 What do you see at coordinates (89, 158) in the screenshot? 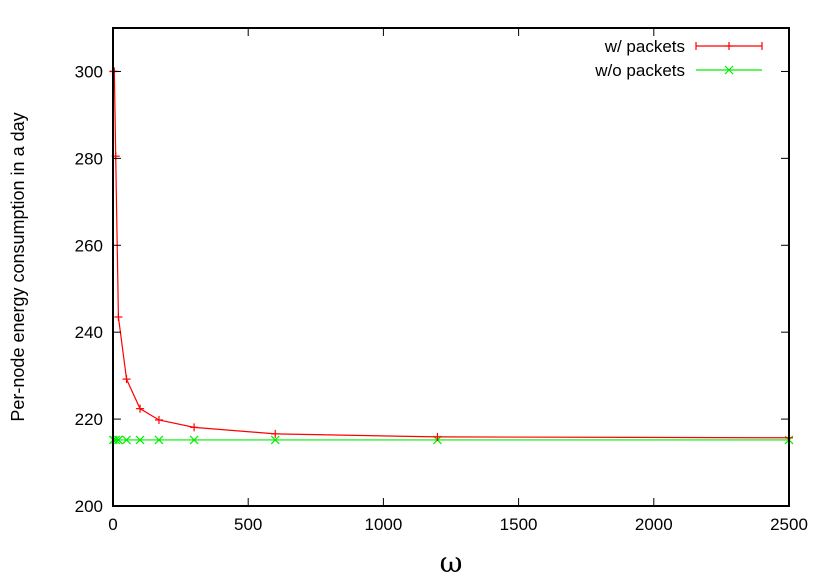
I see `y-tick-label: 280` at bounding box center [89, 158].